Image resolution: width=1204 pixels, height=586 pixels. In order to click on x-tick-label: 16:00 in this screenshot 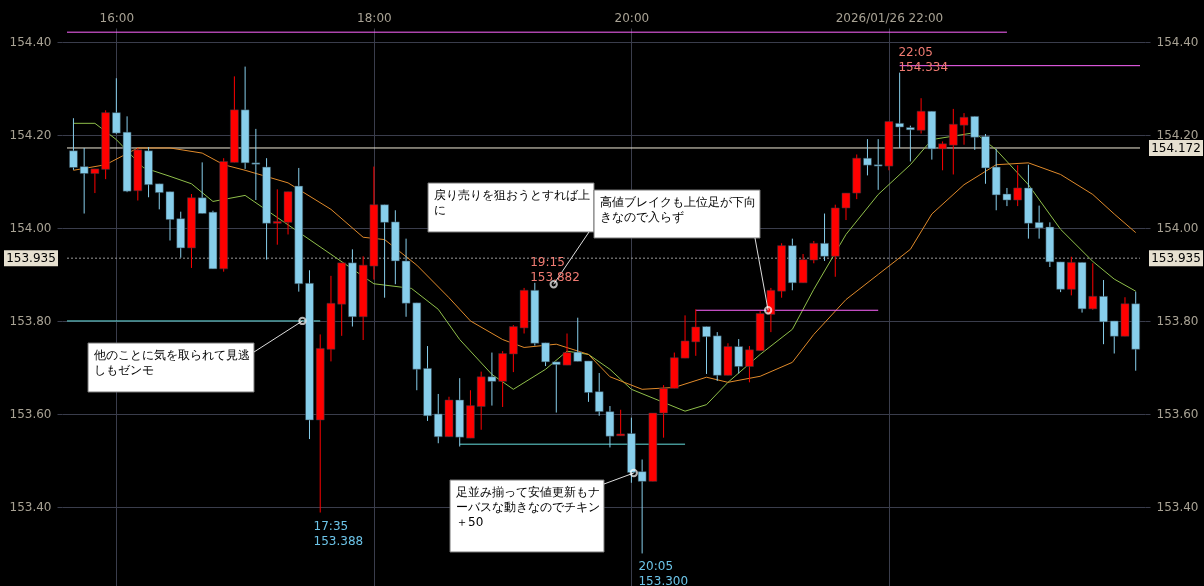, I will do `click(117, 17)`.